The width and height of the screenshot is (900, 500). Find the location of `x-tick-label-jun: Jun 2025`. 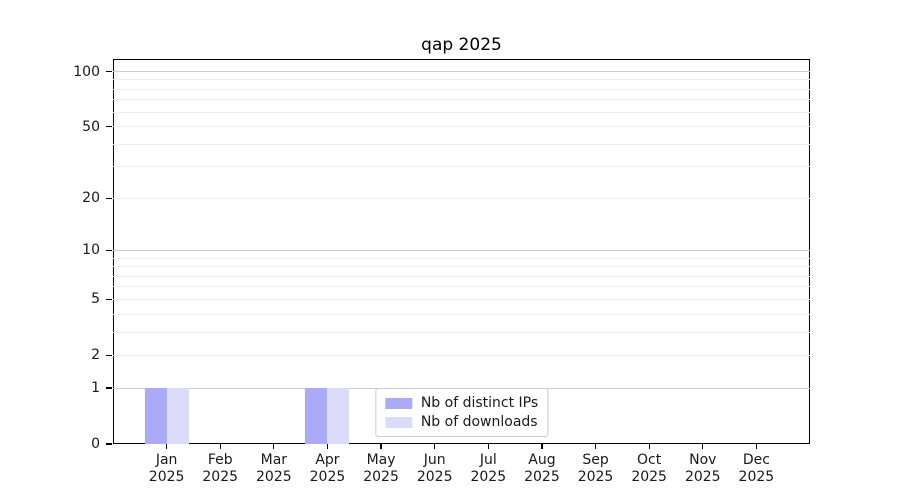

x-tick-label-jun: Jun 2025 is located at coordinates (435, 469).